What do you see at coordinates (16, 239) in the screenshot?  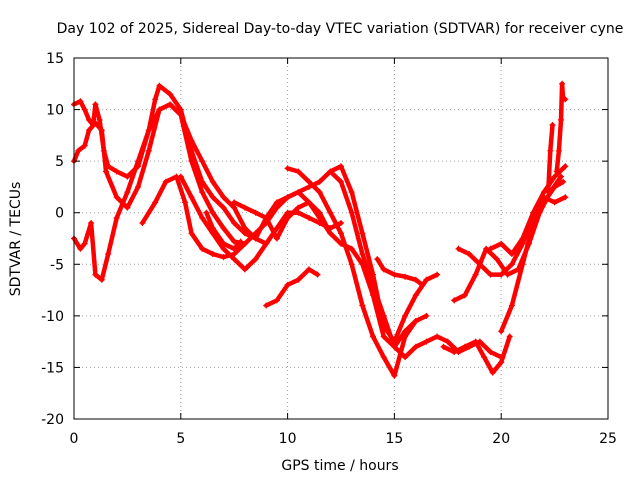 I see `y-axis-label: SDTVAR / TECUs` at bounding box center [16, 239].